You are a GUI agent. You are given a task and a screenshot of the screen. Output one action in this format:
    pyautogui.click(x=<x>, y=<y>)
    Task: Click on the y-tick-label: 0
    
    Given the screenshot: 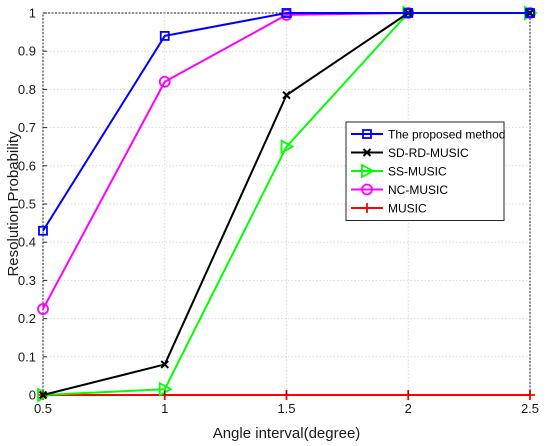 What is the action you would take?
    pyautogui.click(x=32, y=395)
    